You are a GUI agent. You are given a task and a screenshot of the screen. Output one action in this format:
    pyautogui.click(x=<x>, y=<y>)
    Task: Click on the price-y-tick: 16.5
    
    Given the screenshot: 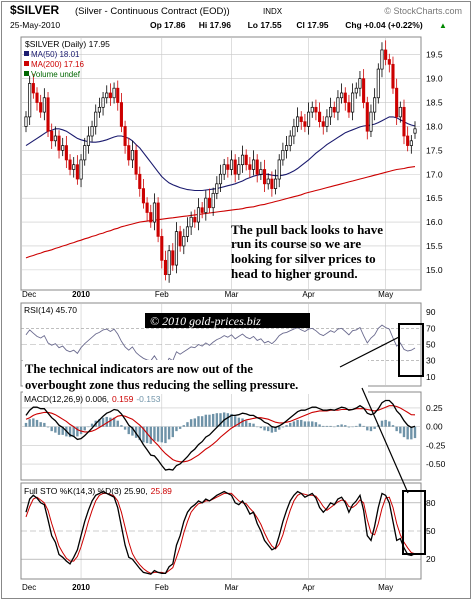 What is the action you would take?
    pyautogui.click(x=434, y=198)
    